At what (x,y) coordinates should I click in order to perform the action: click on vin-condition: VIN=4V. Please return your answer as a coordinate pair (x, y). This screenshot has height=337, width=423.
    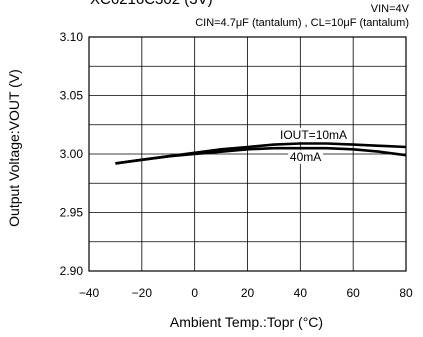
    Looking at the image, I should click on (389, 9).